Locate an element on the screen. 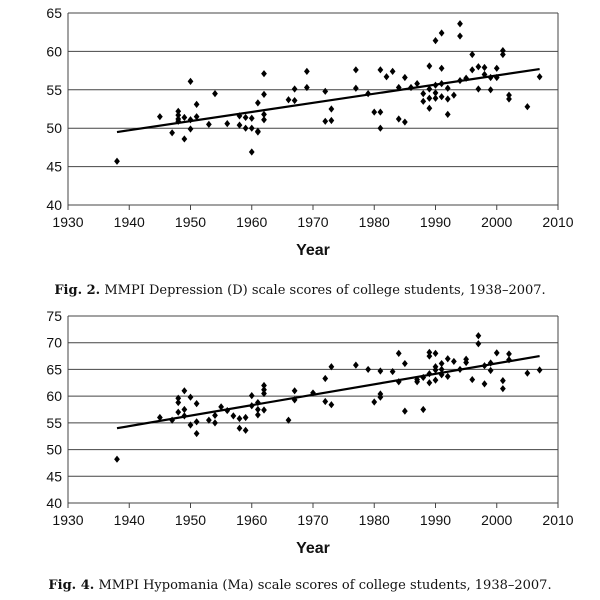  x-tick-label-1930: 1930 is located at coordinates (67, 520).